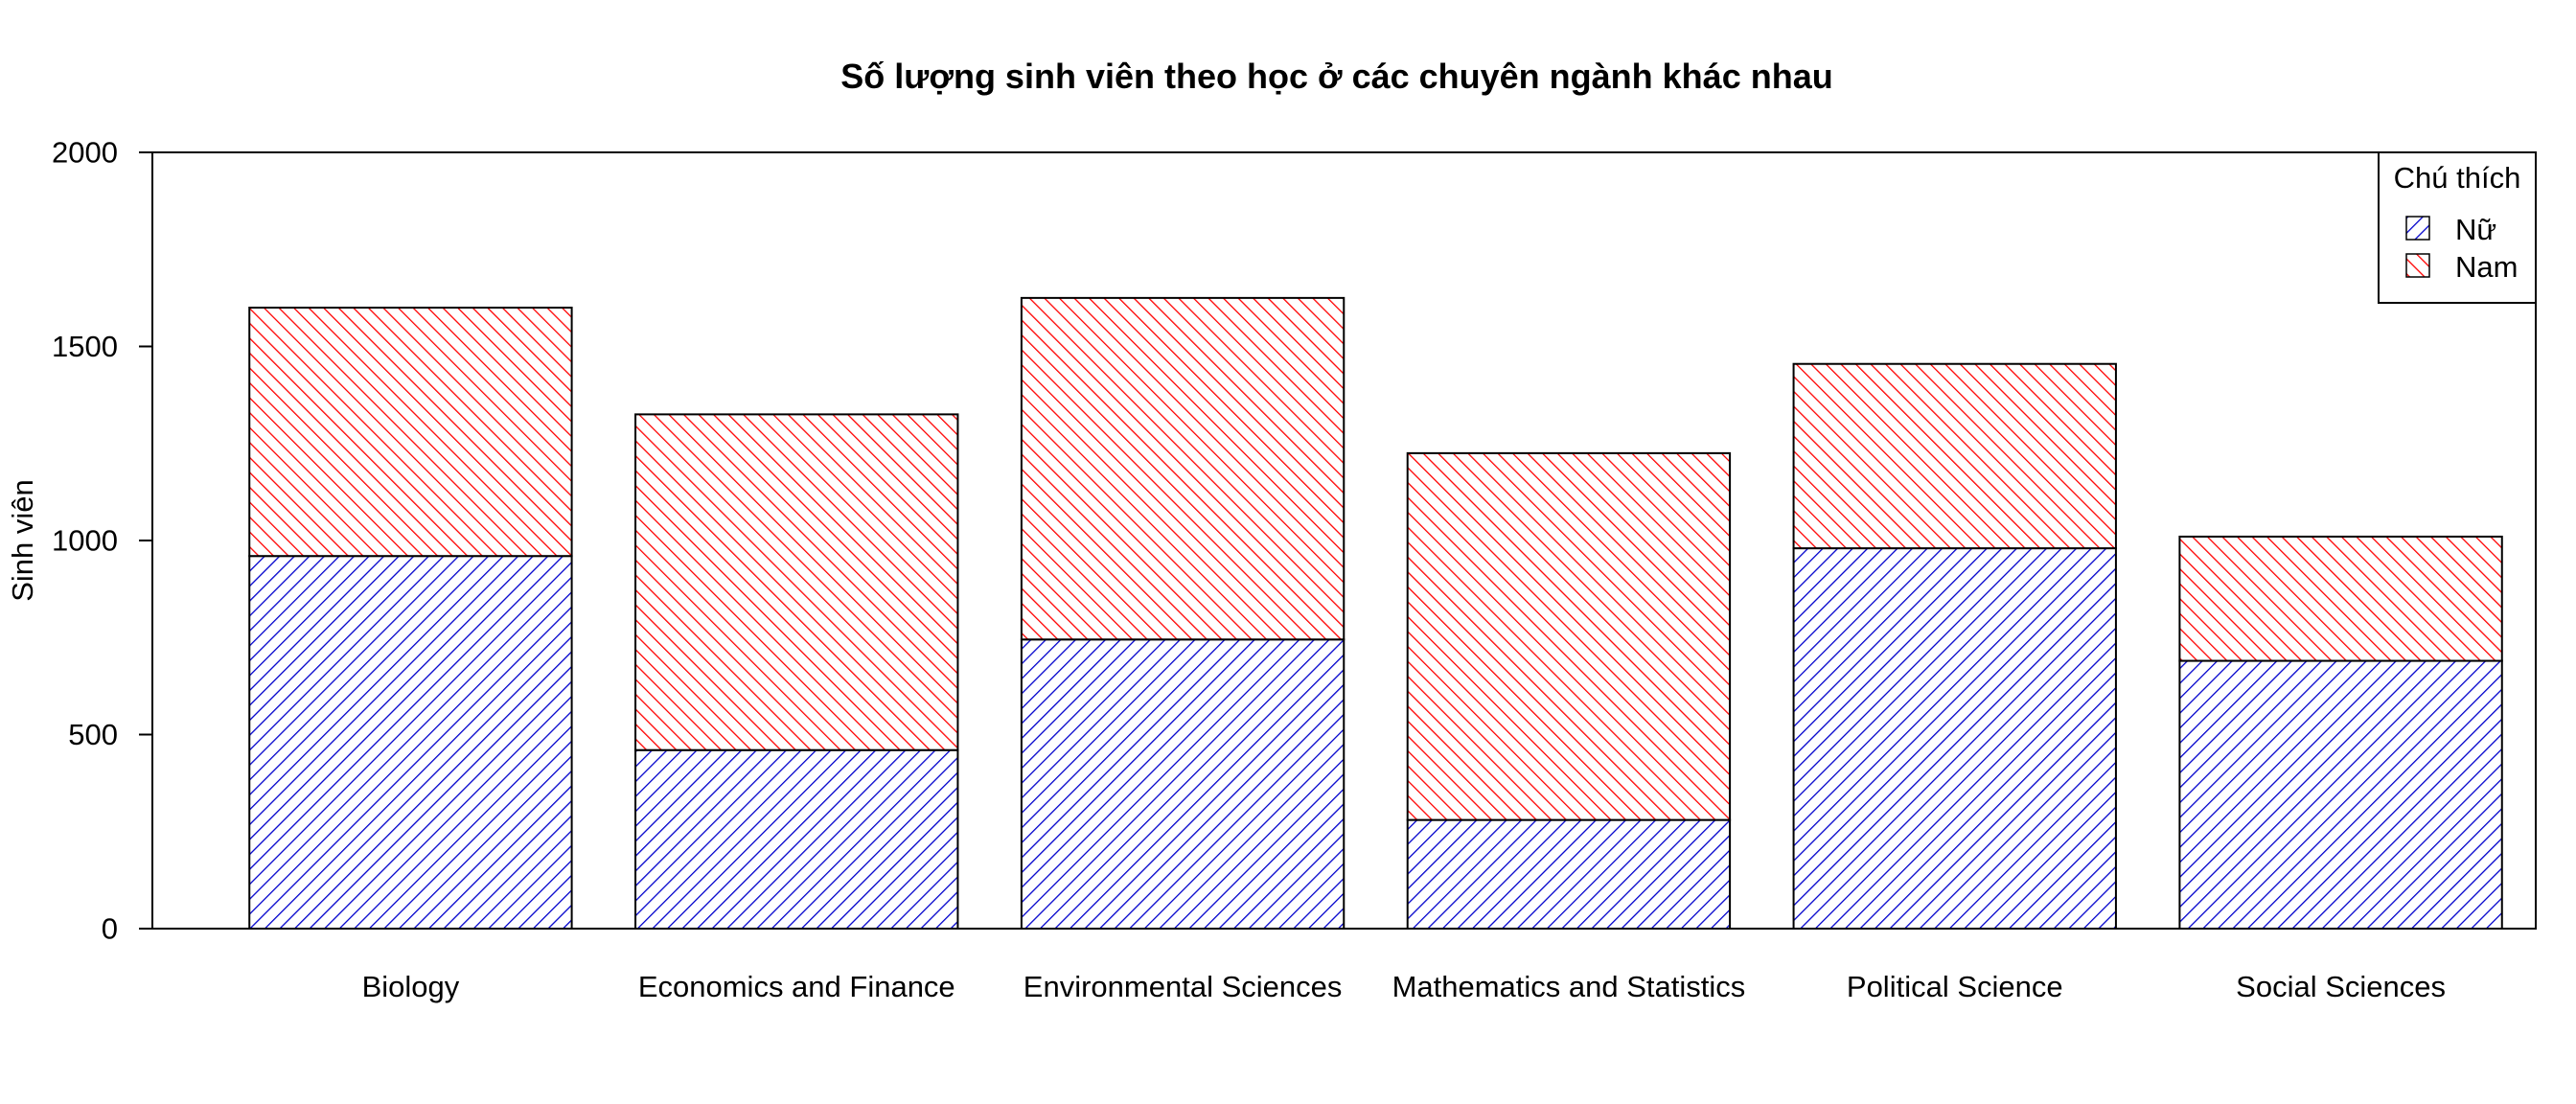  What do you see at coordinates (2417, 265) in the screenshot?
I see `legend-swatch-nam` at bounding box center [2417, 265].